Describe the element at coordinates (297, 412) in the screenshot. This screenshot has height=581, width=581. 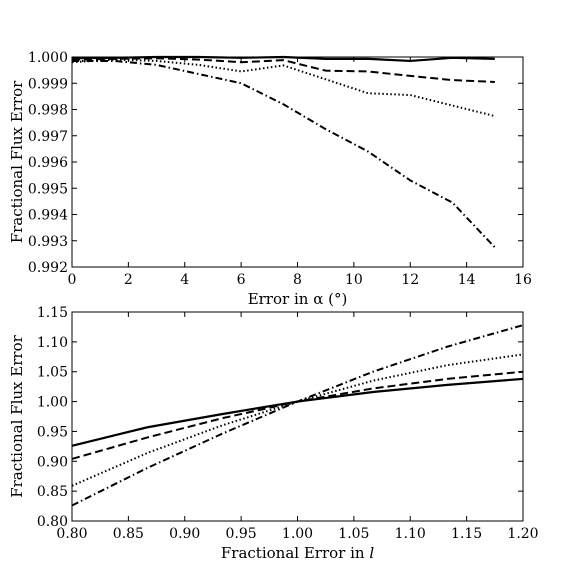
I see `series-line-solid` at that location.